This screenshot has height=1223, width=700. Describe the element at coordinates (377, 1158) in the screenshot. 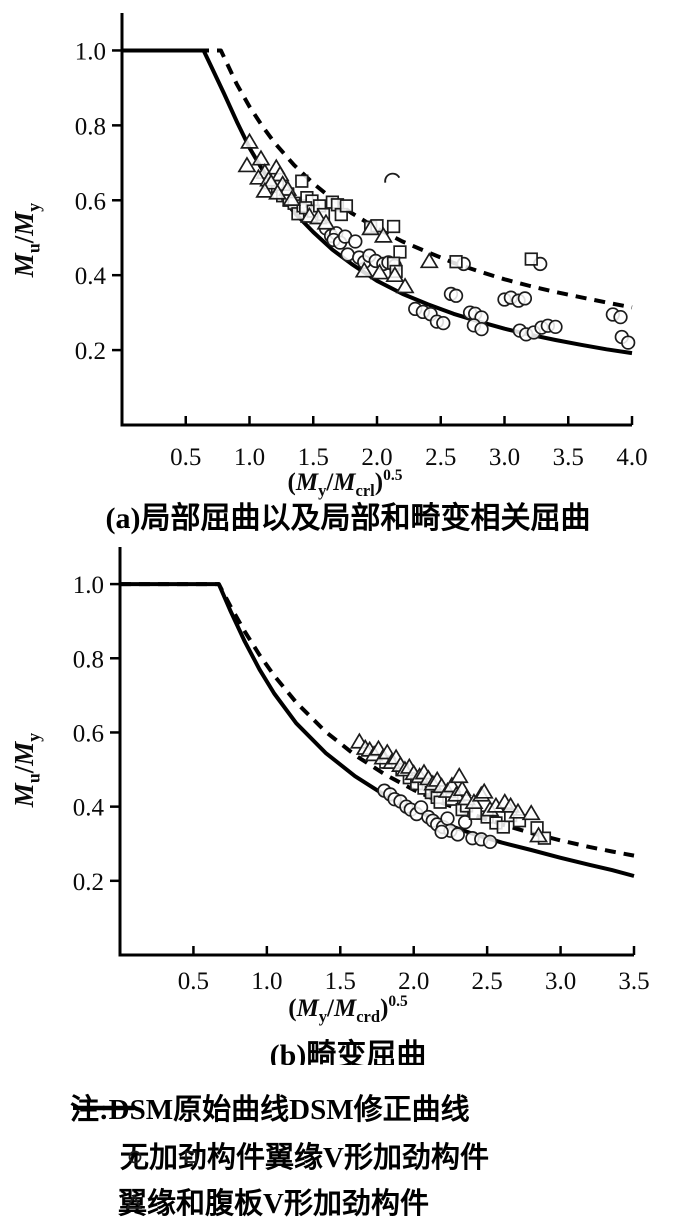

I see `legend-series-square-label: 翼缘V形加劲构件` at that location.